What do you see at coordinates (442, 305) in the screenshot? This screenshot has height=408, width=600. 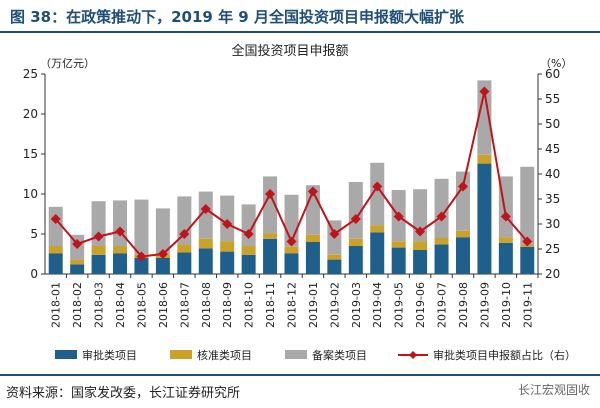 I see `x-tick-label: 2019-07` at bounding box center [442, 305].